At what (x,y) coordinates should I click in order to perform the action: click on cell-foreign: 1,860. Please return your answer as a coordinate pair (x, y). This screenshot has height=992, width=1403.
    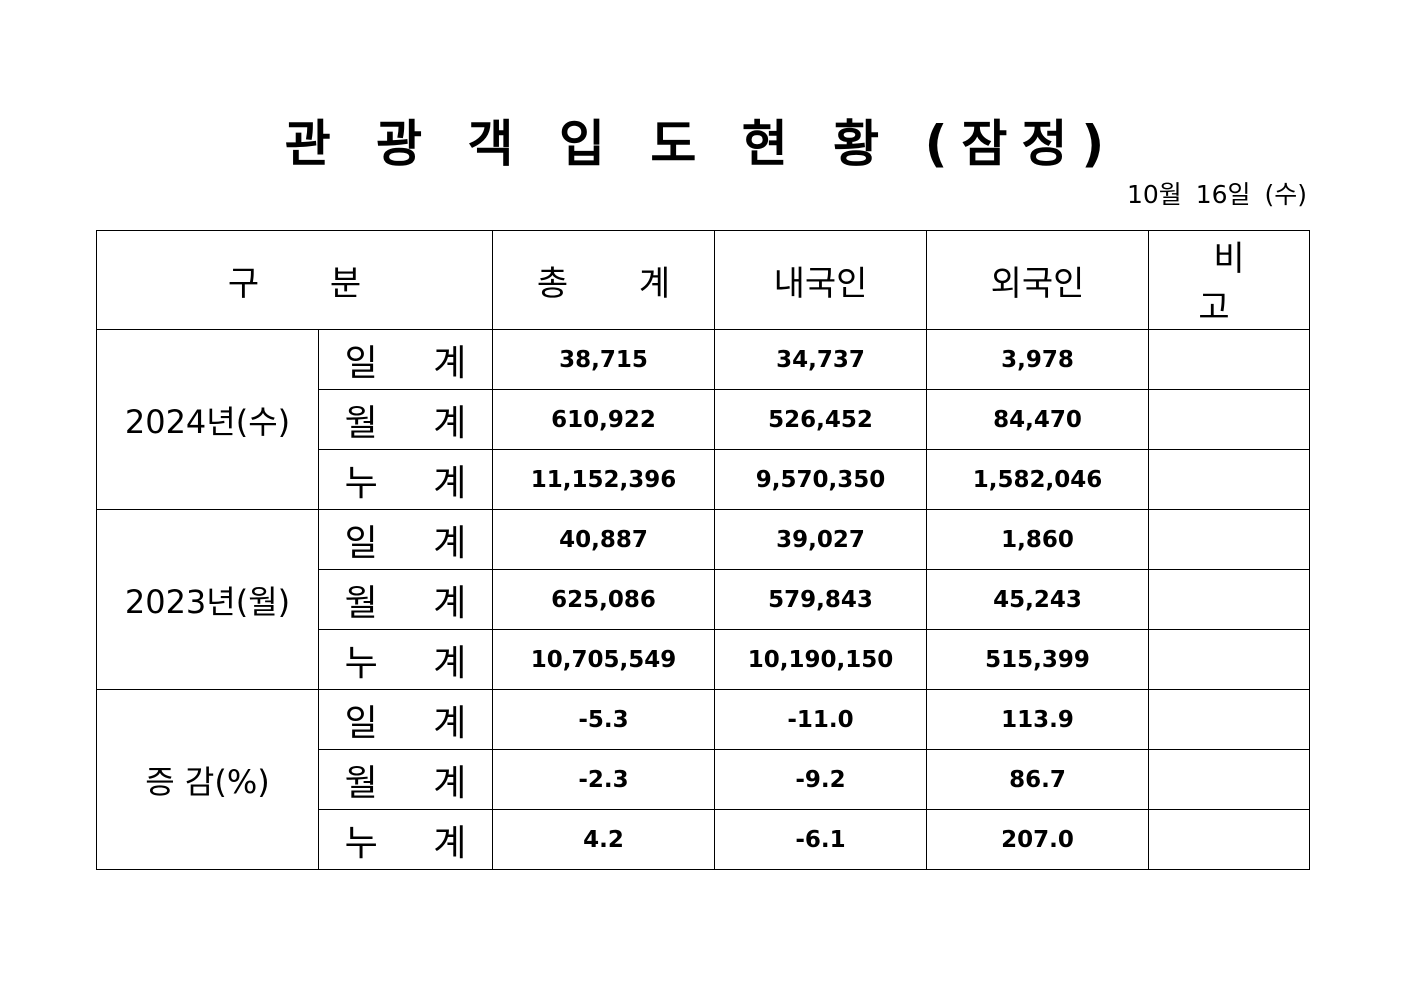
    Looking at the image, I should click on (1037, 539).